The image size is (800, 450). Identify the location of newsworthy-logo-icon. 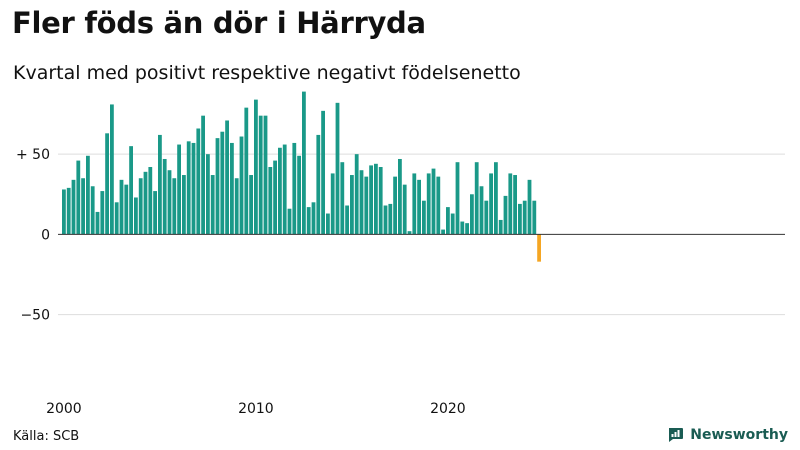
(676, 435).